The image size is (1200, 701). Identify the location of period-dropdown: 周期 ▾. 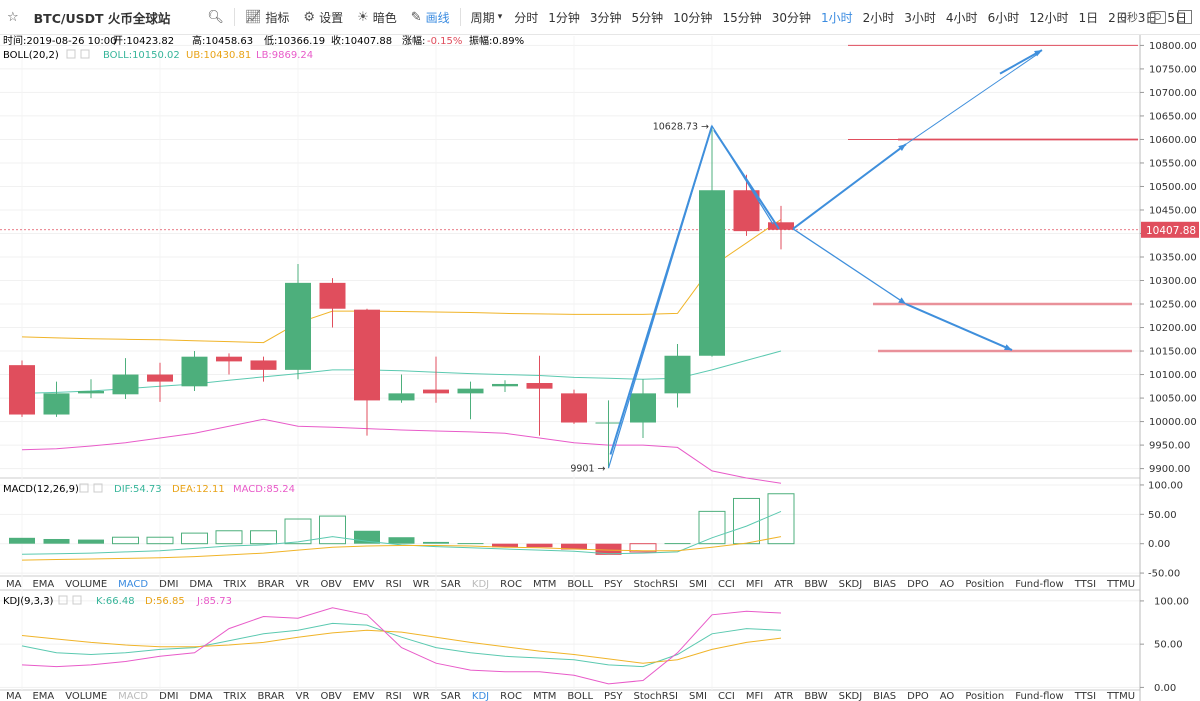
(487, 17).